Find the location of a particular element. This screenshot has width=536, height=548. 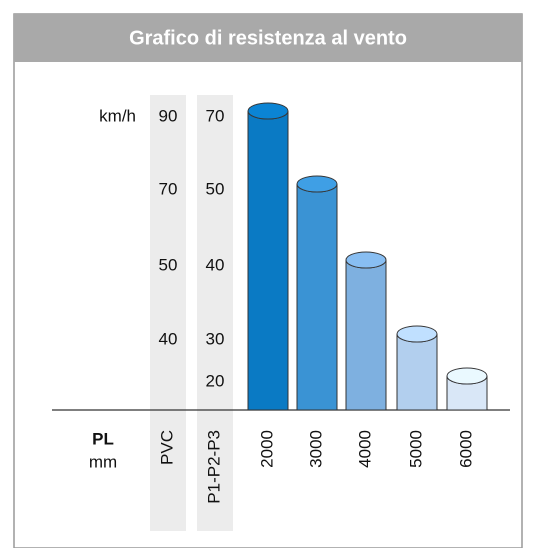

scale-value: 20 is located at coordinates (215, 380).